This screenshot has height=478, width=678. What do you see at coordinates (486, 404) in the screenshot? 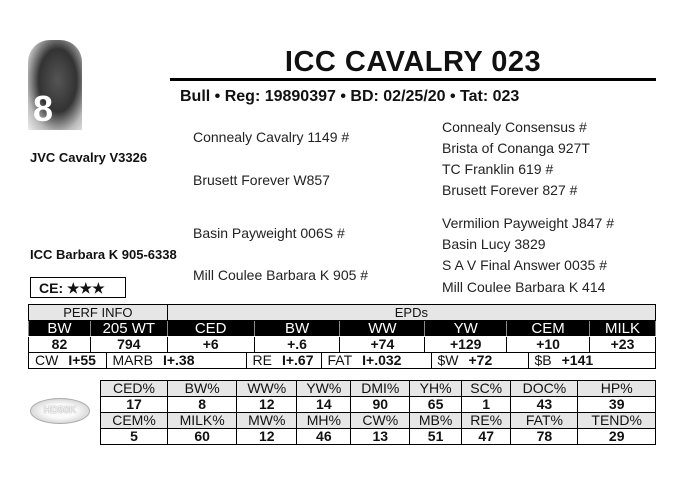
I see `percentile-value: 1` at bounding box center [486, 404].